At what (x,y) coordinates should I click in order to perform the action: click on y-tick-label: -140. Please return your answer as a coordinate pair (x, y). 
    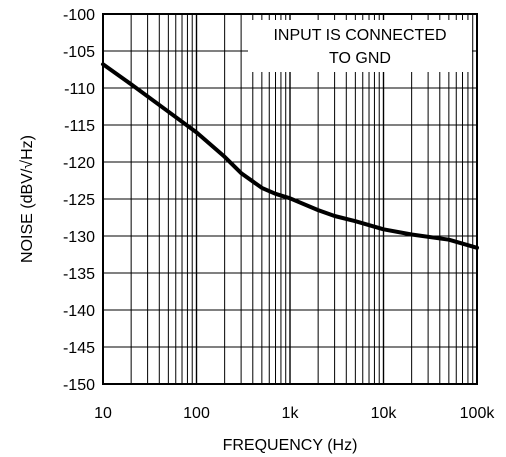
    Looking at the image, I should click on (79, 311).